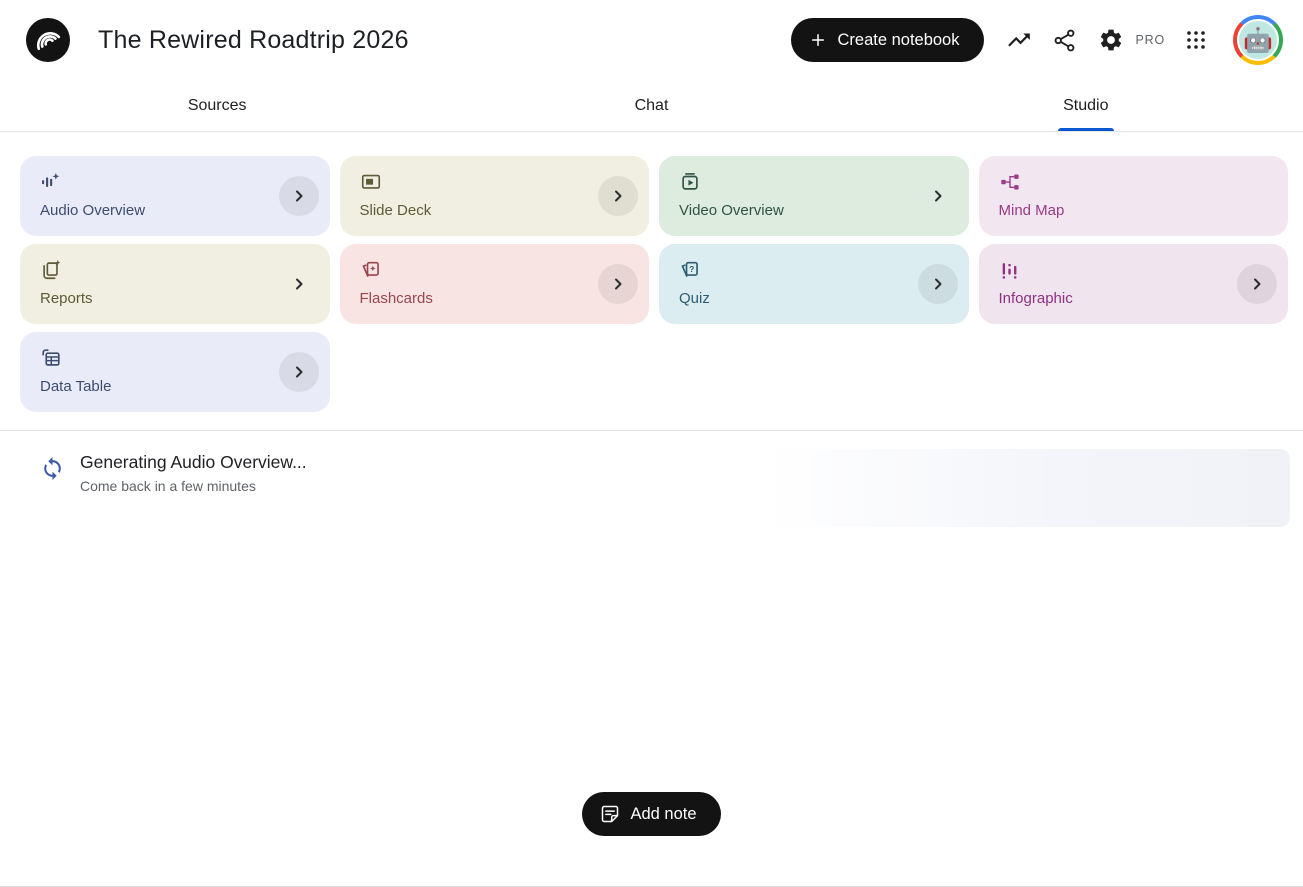 The image size is (1303, 887). I want to click on plus-icon, so click(818, 40).